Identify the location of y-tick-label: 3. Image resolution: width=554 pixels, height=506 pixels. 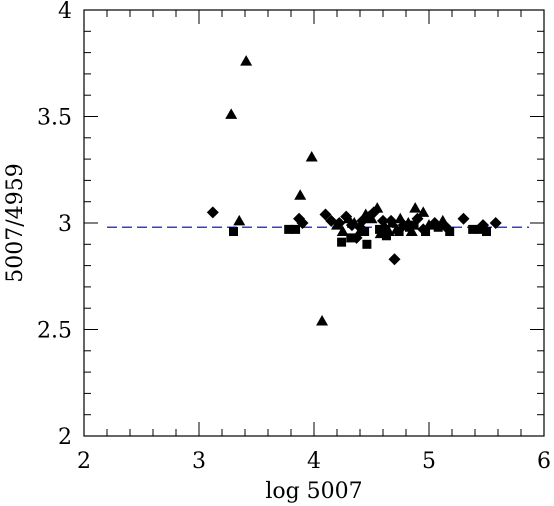
(65, 224).